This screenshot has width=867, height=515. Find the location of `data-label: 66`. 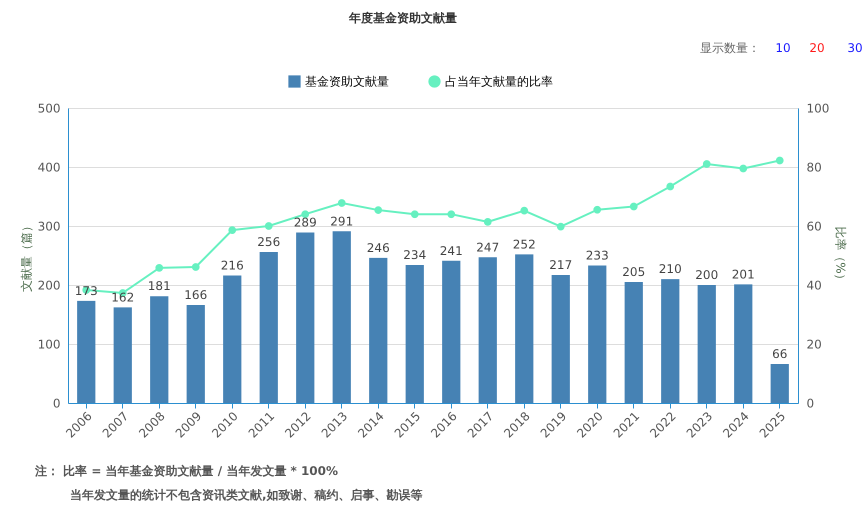

data-label: 66 is located at coordinates (780, 354).